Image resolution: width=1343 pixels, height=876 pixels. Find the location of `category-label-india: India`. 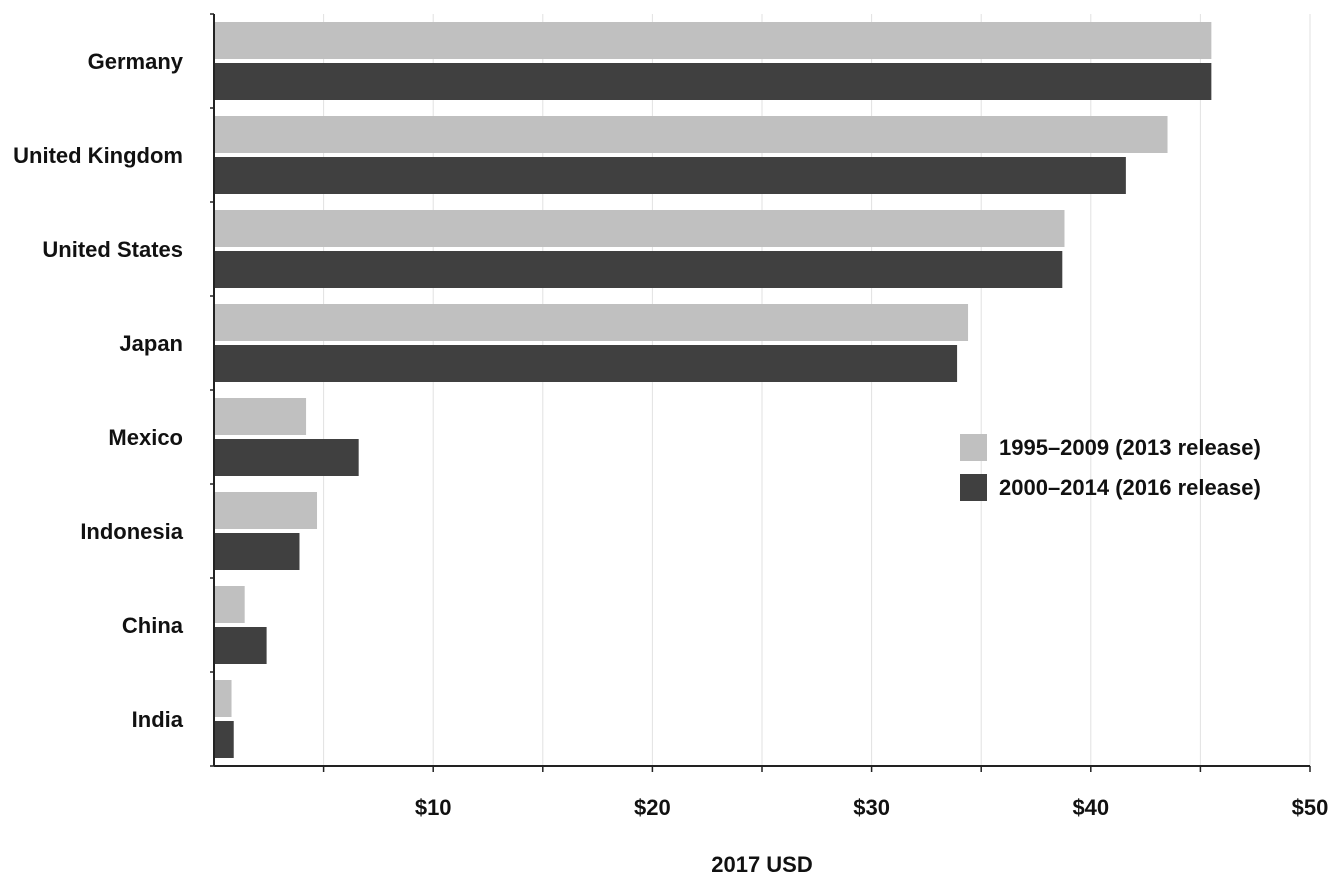

category-label-india: India is located at coordinates (158, 719).